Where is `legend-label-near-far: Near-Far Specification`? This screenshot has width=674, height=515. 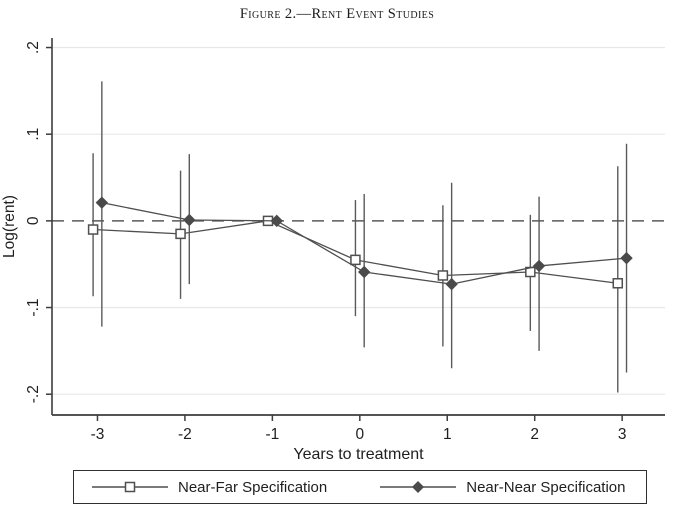
legend-label-near-far: Near-Far Specification is located at coordinates (253, 487).